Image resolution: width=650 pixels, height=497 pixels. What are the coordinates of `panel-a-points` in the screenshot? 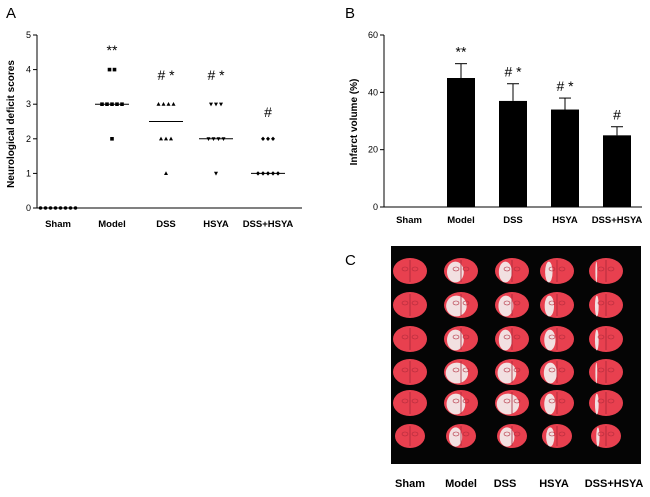 It's located at (159, 138).